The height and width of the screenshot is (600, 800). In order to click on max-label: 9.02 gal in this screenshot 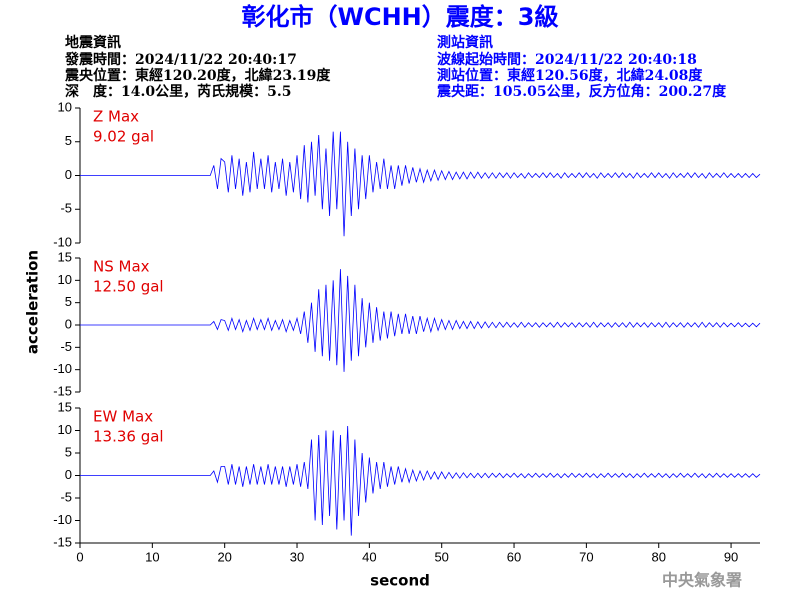, I will do `click(123, 137)`.